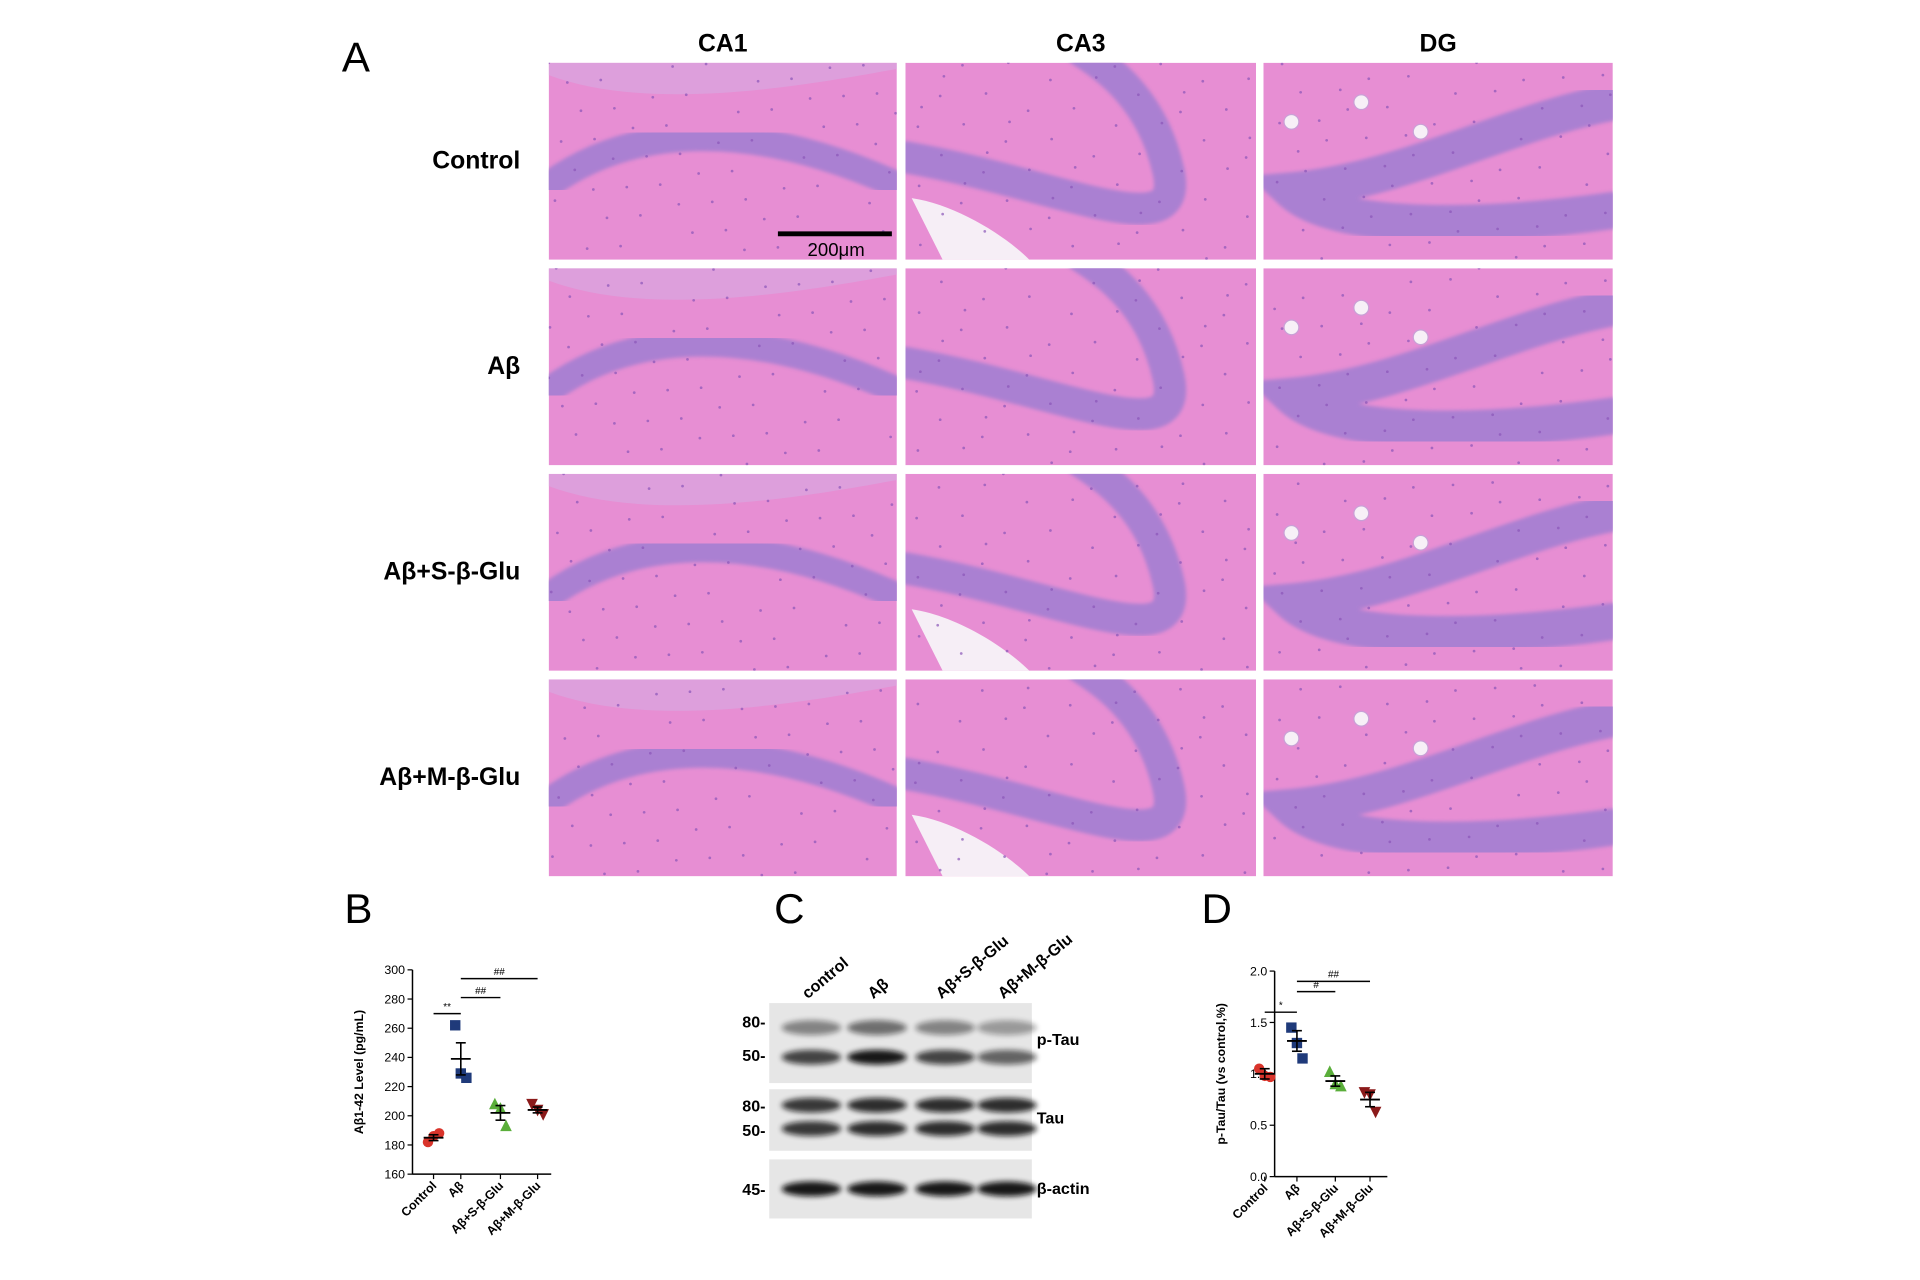 This screenshot has width=1920, height=1280. What do you see at coordinates (1258, 971) in the screenshot?
I see `y-tick-label: 2.0` at bounding box center [1258, 971].